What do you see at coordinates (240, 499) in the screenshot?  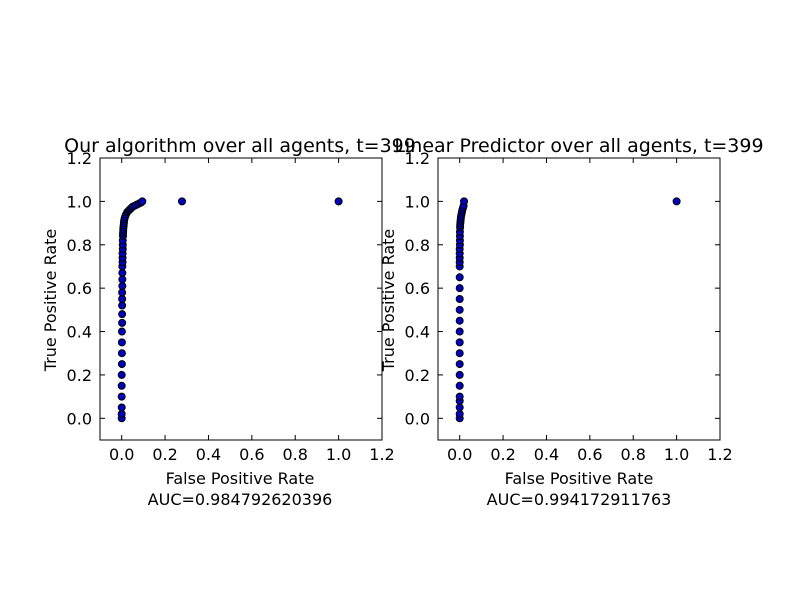 I see `auc-label: AUC=0.984792620396` at bounding box center [240, 499].